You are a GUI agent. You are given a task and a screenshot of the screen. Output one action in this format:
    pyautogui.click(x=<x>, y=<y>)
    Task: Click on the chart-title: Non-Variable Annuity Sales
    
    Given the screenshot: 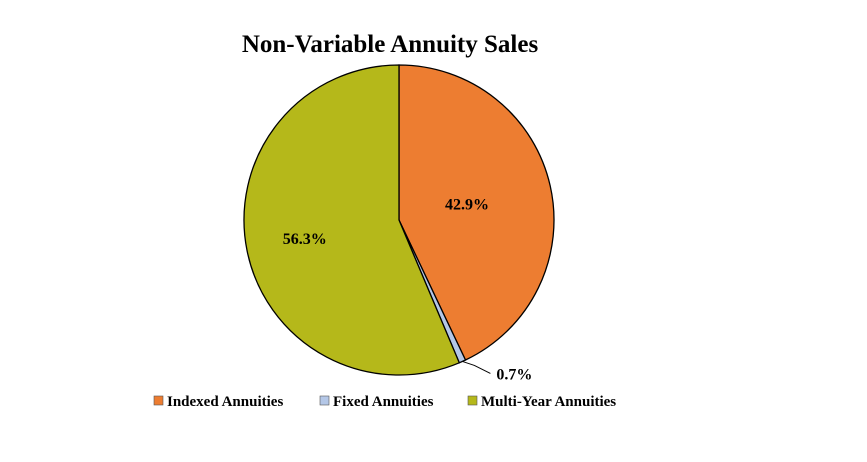 What is the action you would take?
    pyautogui.click(x=390, y=44)
    